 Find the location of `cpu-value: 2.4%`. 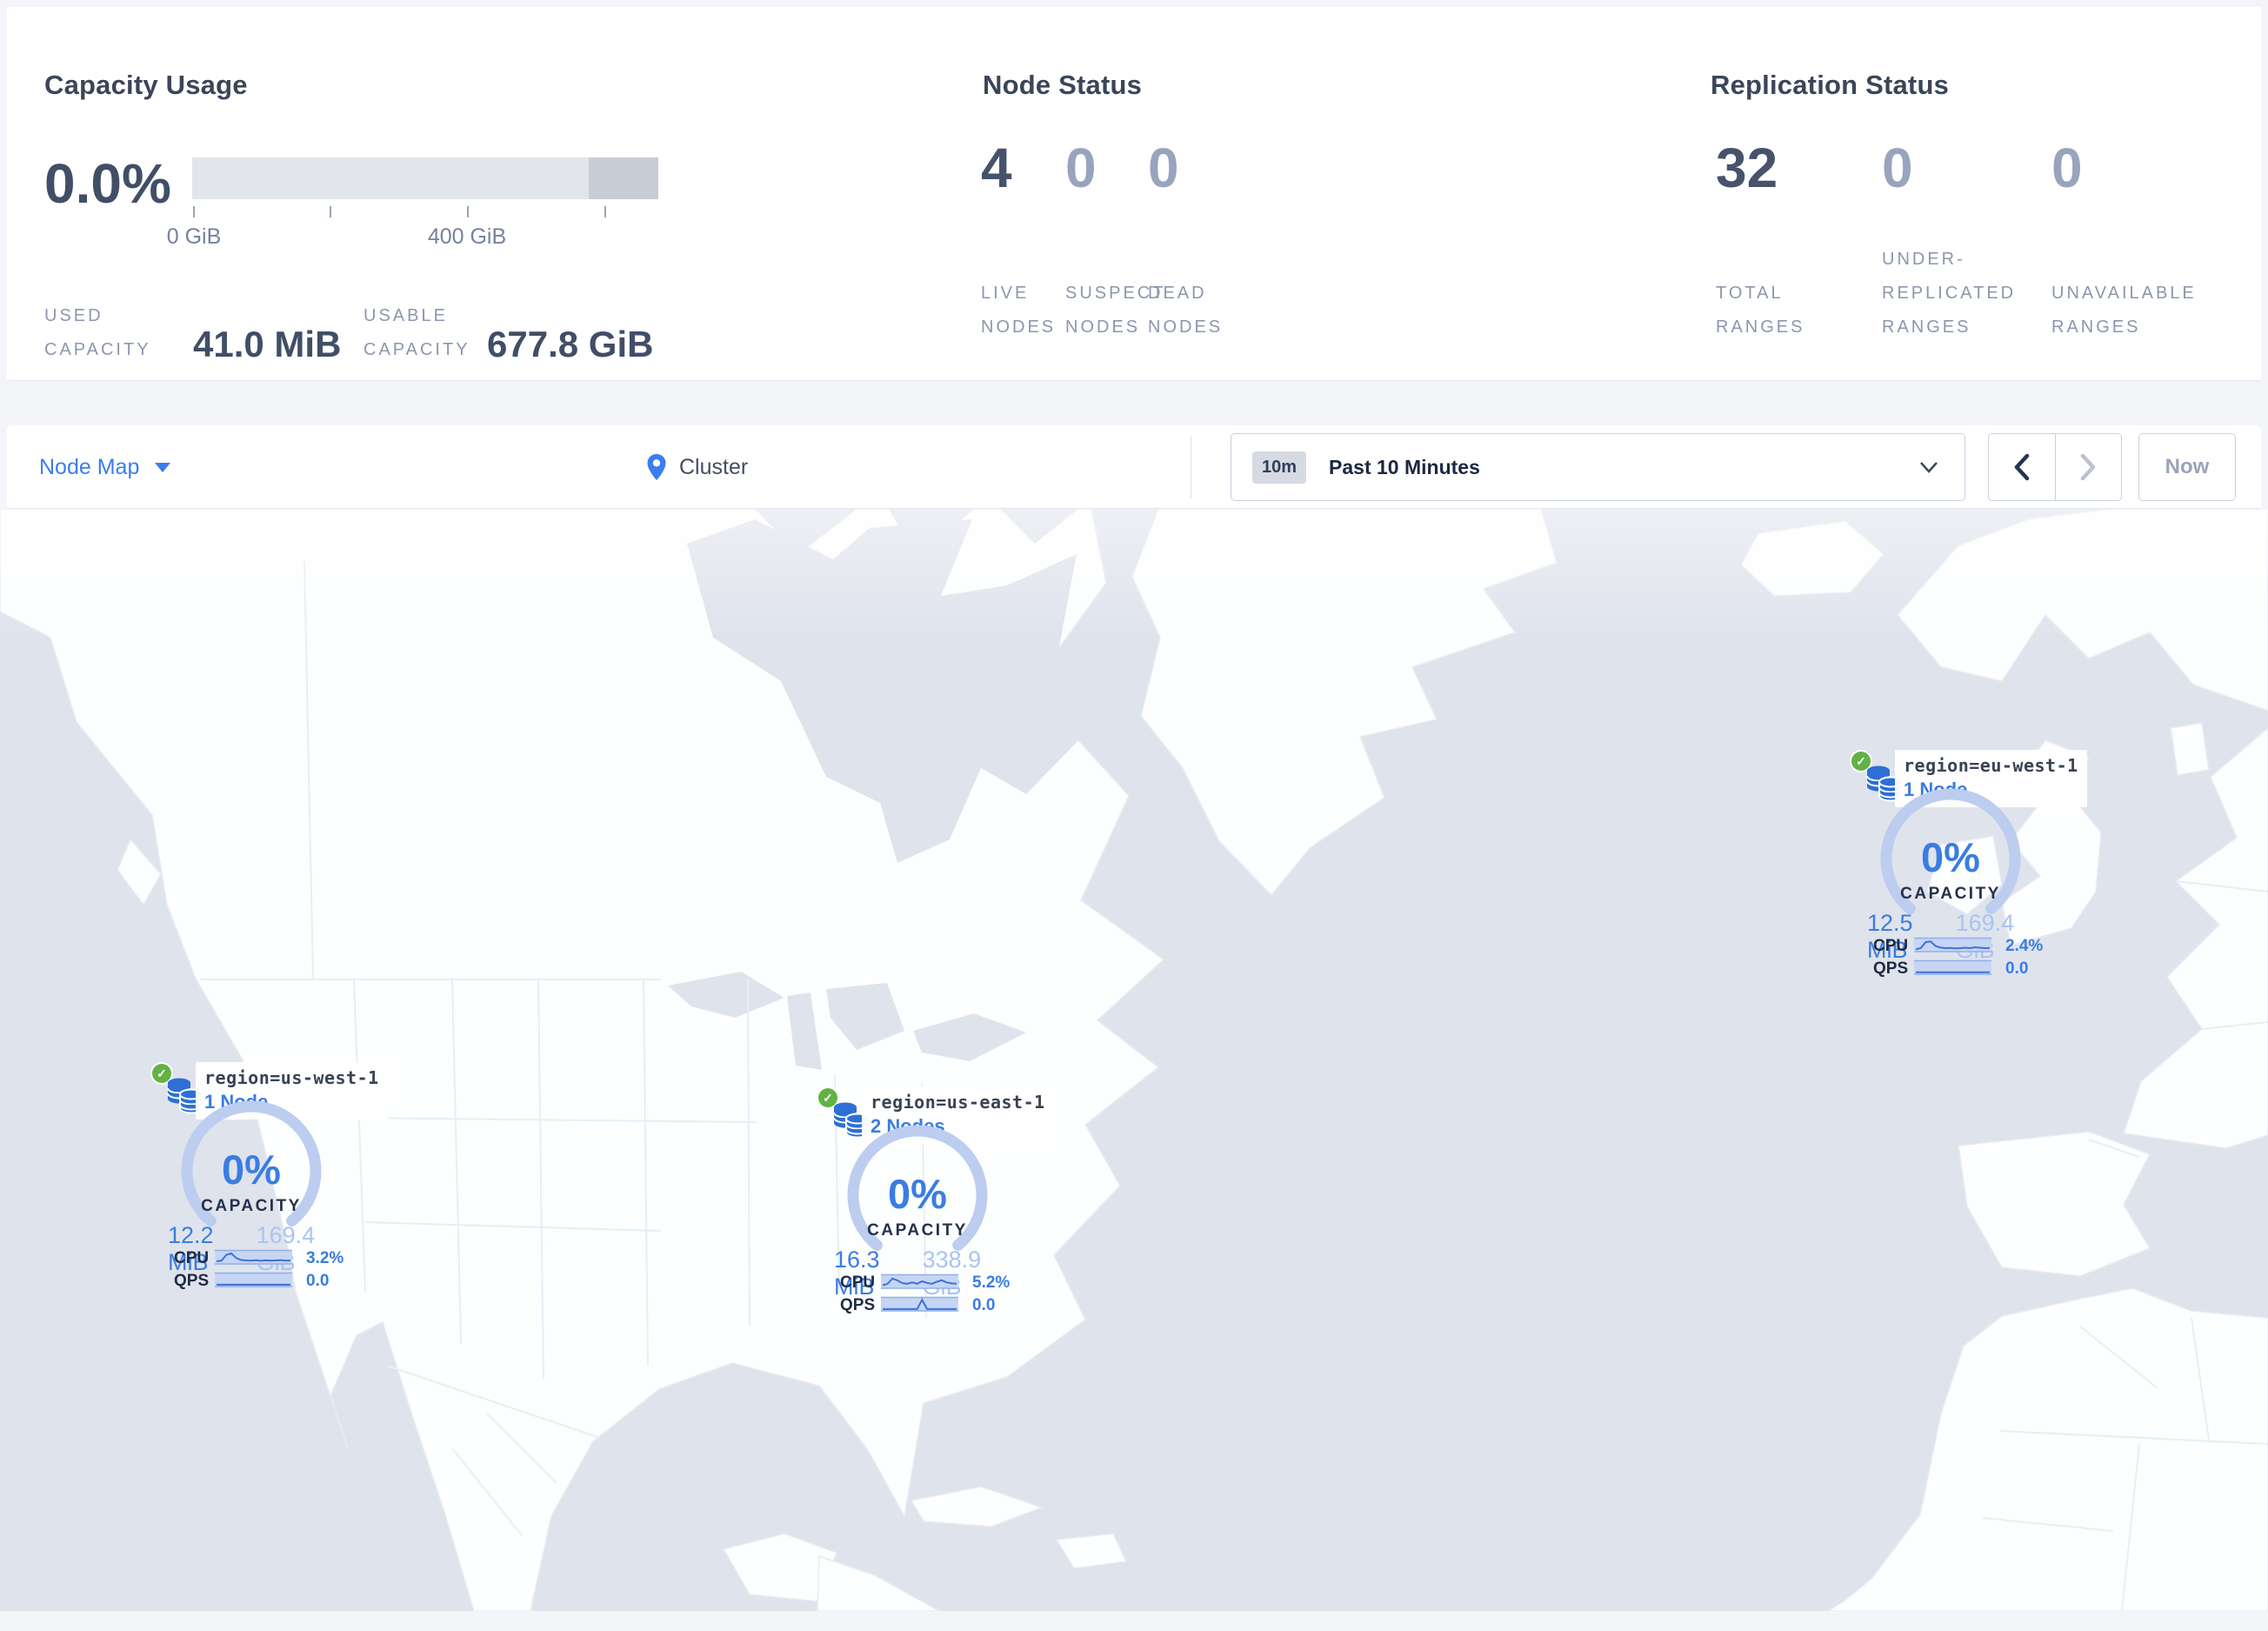

cpu-value: 2.4% is located at coordinates (2024, 946).